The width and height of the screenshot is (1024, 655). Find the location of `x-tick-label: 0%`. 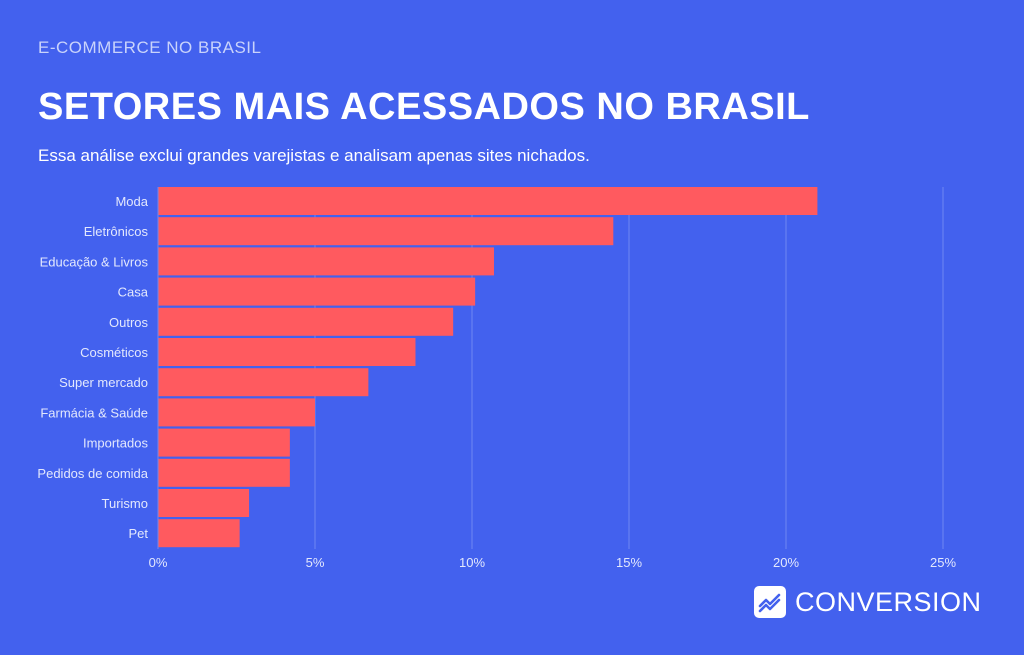

x-tick-label: 0% is located at coordinates (158, 562).